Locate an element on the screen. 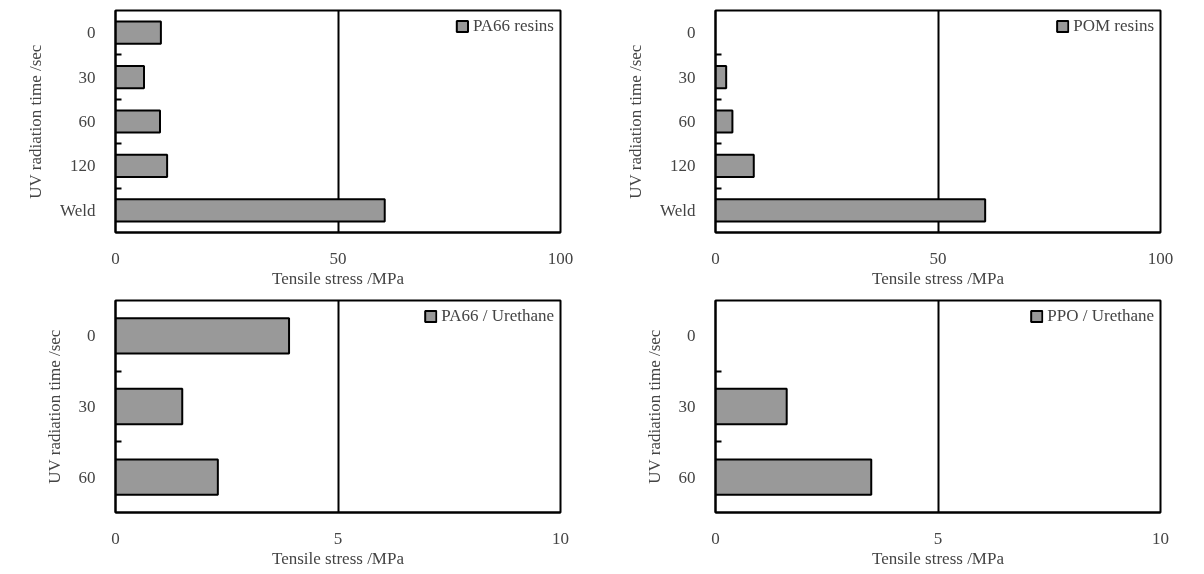  legend-label: PA66 resins is located at coordinates (513, 26).